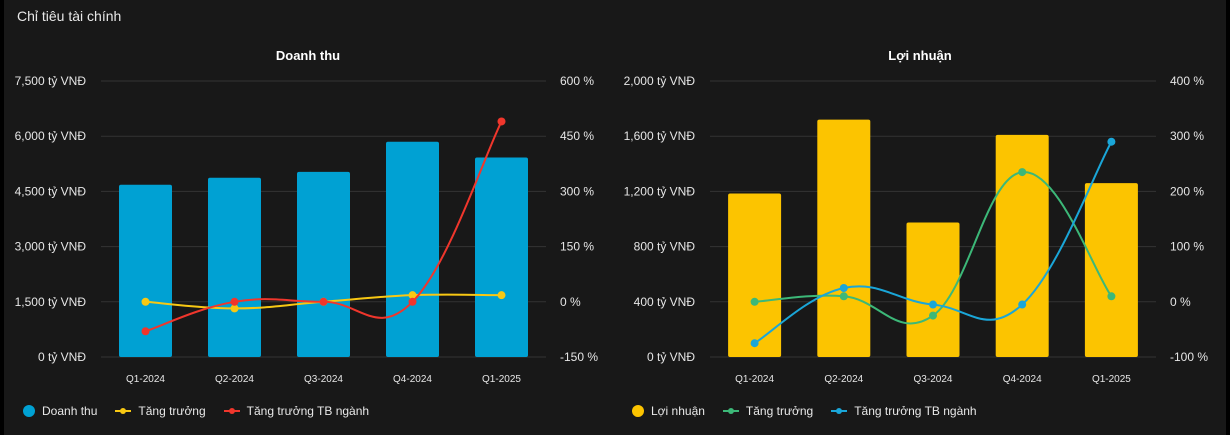  Describe the element at coordinates (919, 55) in the screenshot. I see `chart-title: Lợi nhuận` at that location.